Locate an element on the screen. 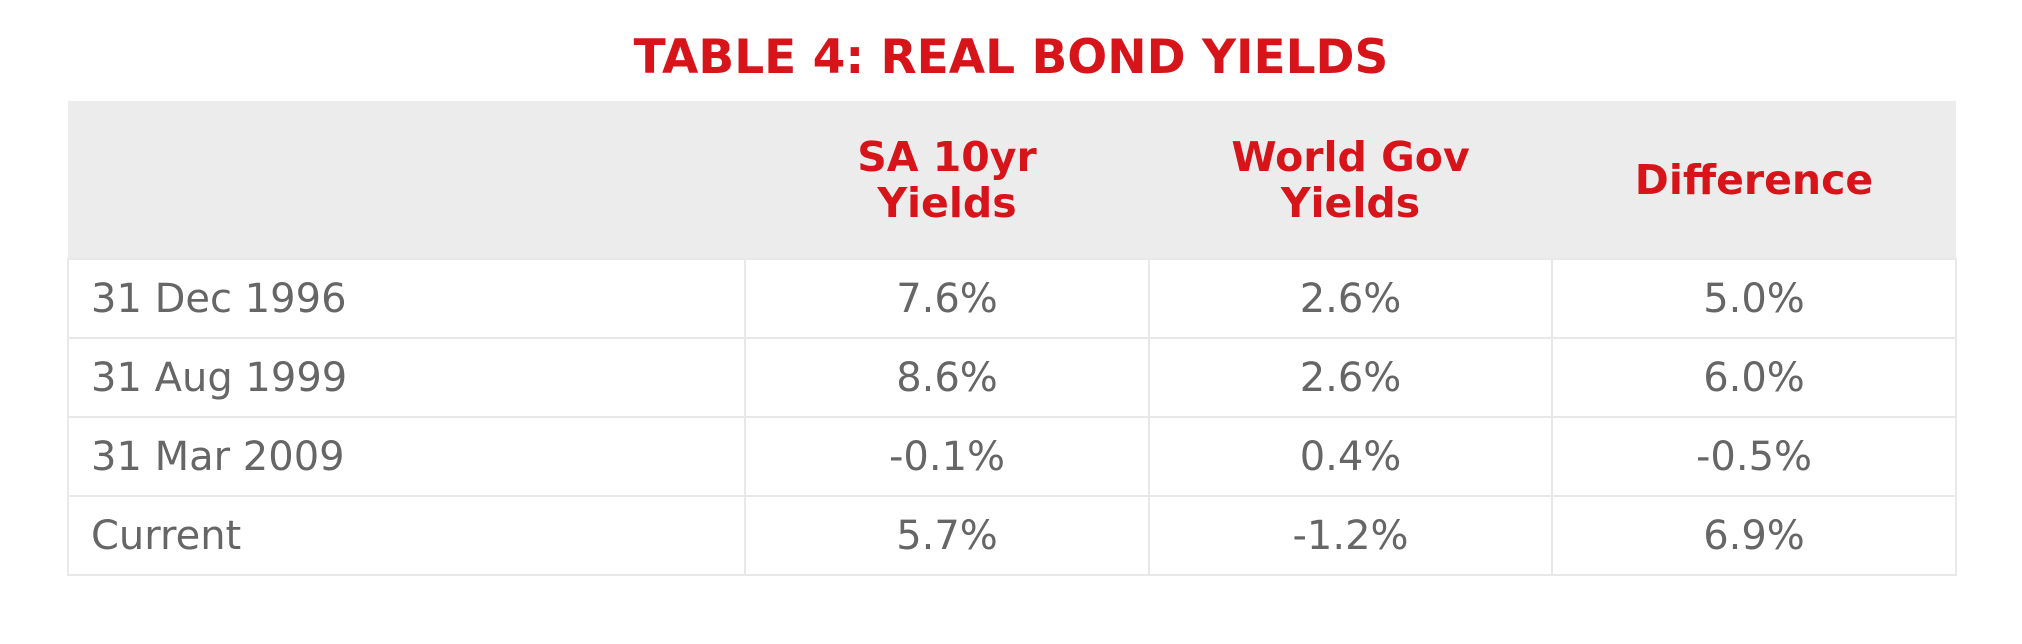 This screenshot has width=2022, height=644. table-title: TABLE 4: REAL BOND YIELDS is located at coordinates (1011, 57).